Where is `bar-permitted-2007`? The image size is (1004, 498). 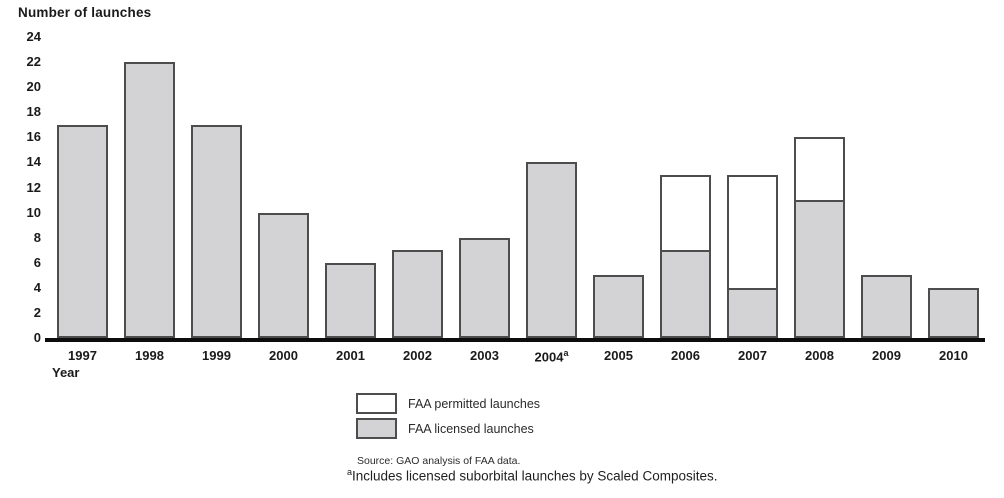 bar-permitted-2007 is located at coordinates (752, 232).